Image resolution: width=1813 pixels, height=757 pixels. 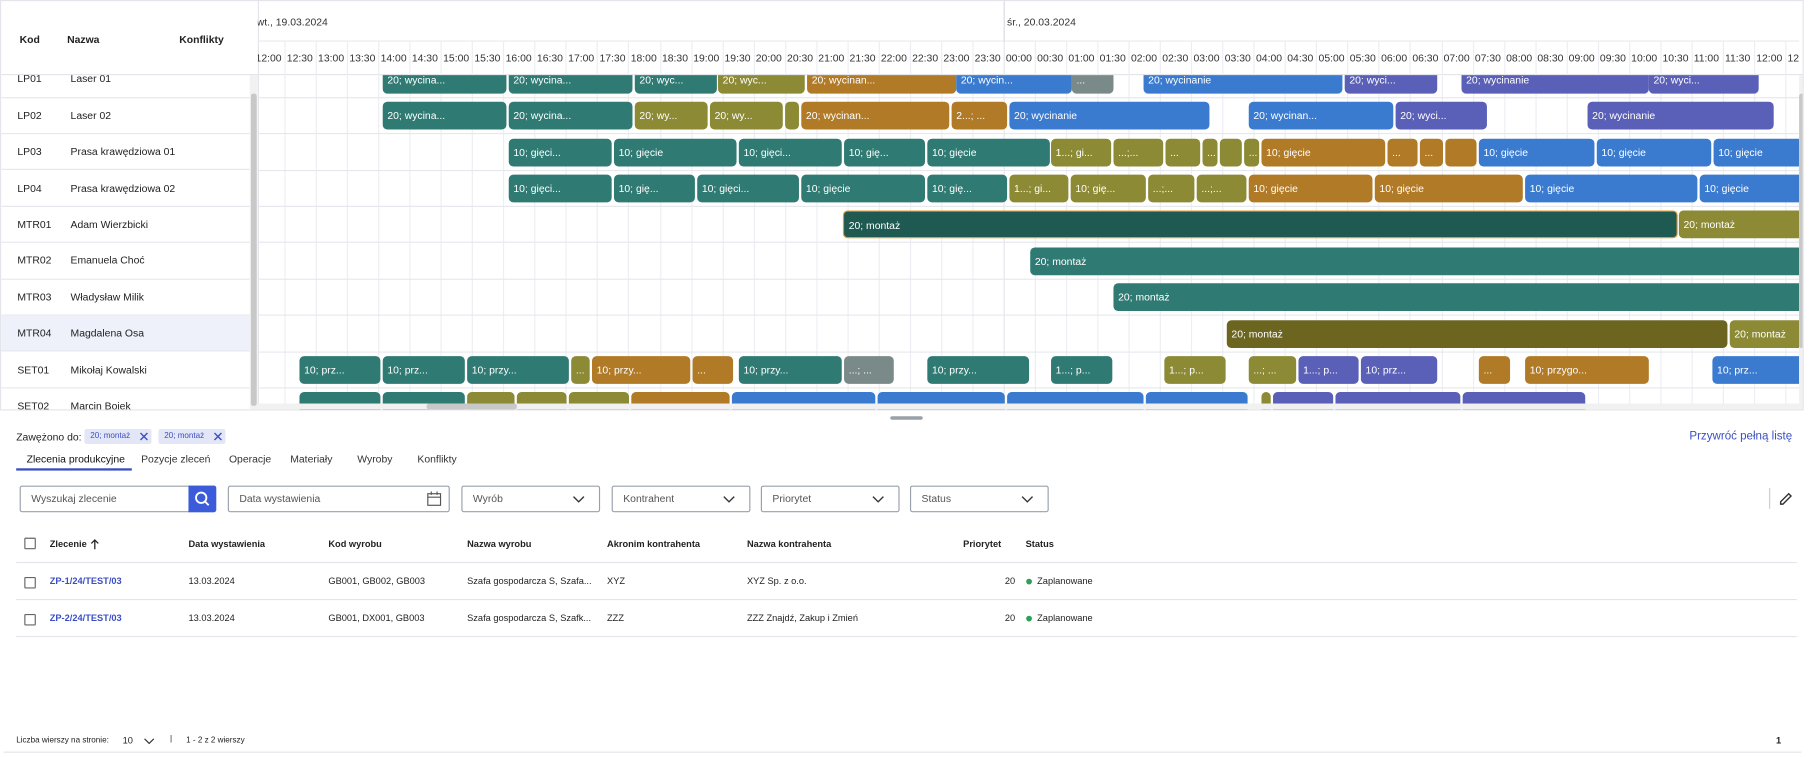 What do you see at coordinates (1741, 436) in the screenshot?
I see `reset-link: Przywróć pełną listę` at bounding box center [1741, 436].